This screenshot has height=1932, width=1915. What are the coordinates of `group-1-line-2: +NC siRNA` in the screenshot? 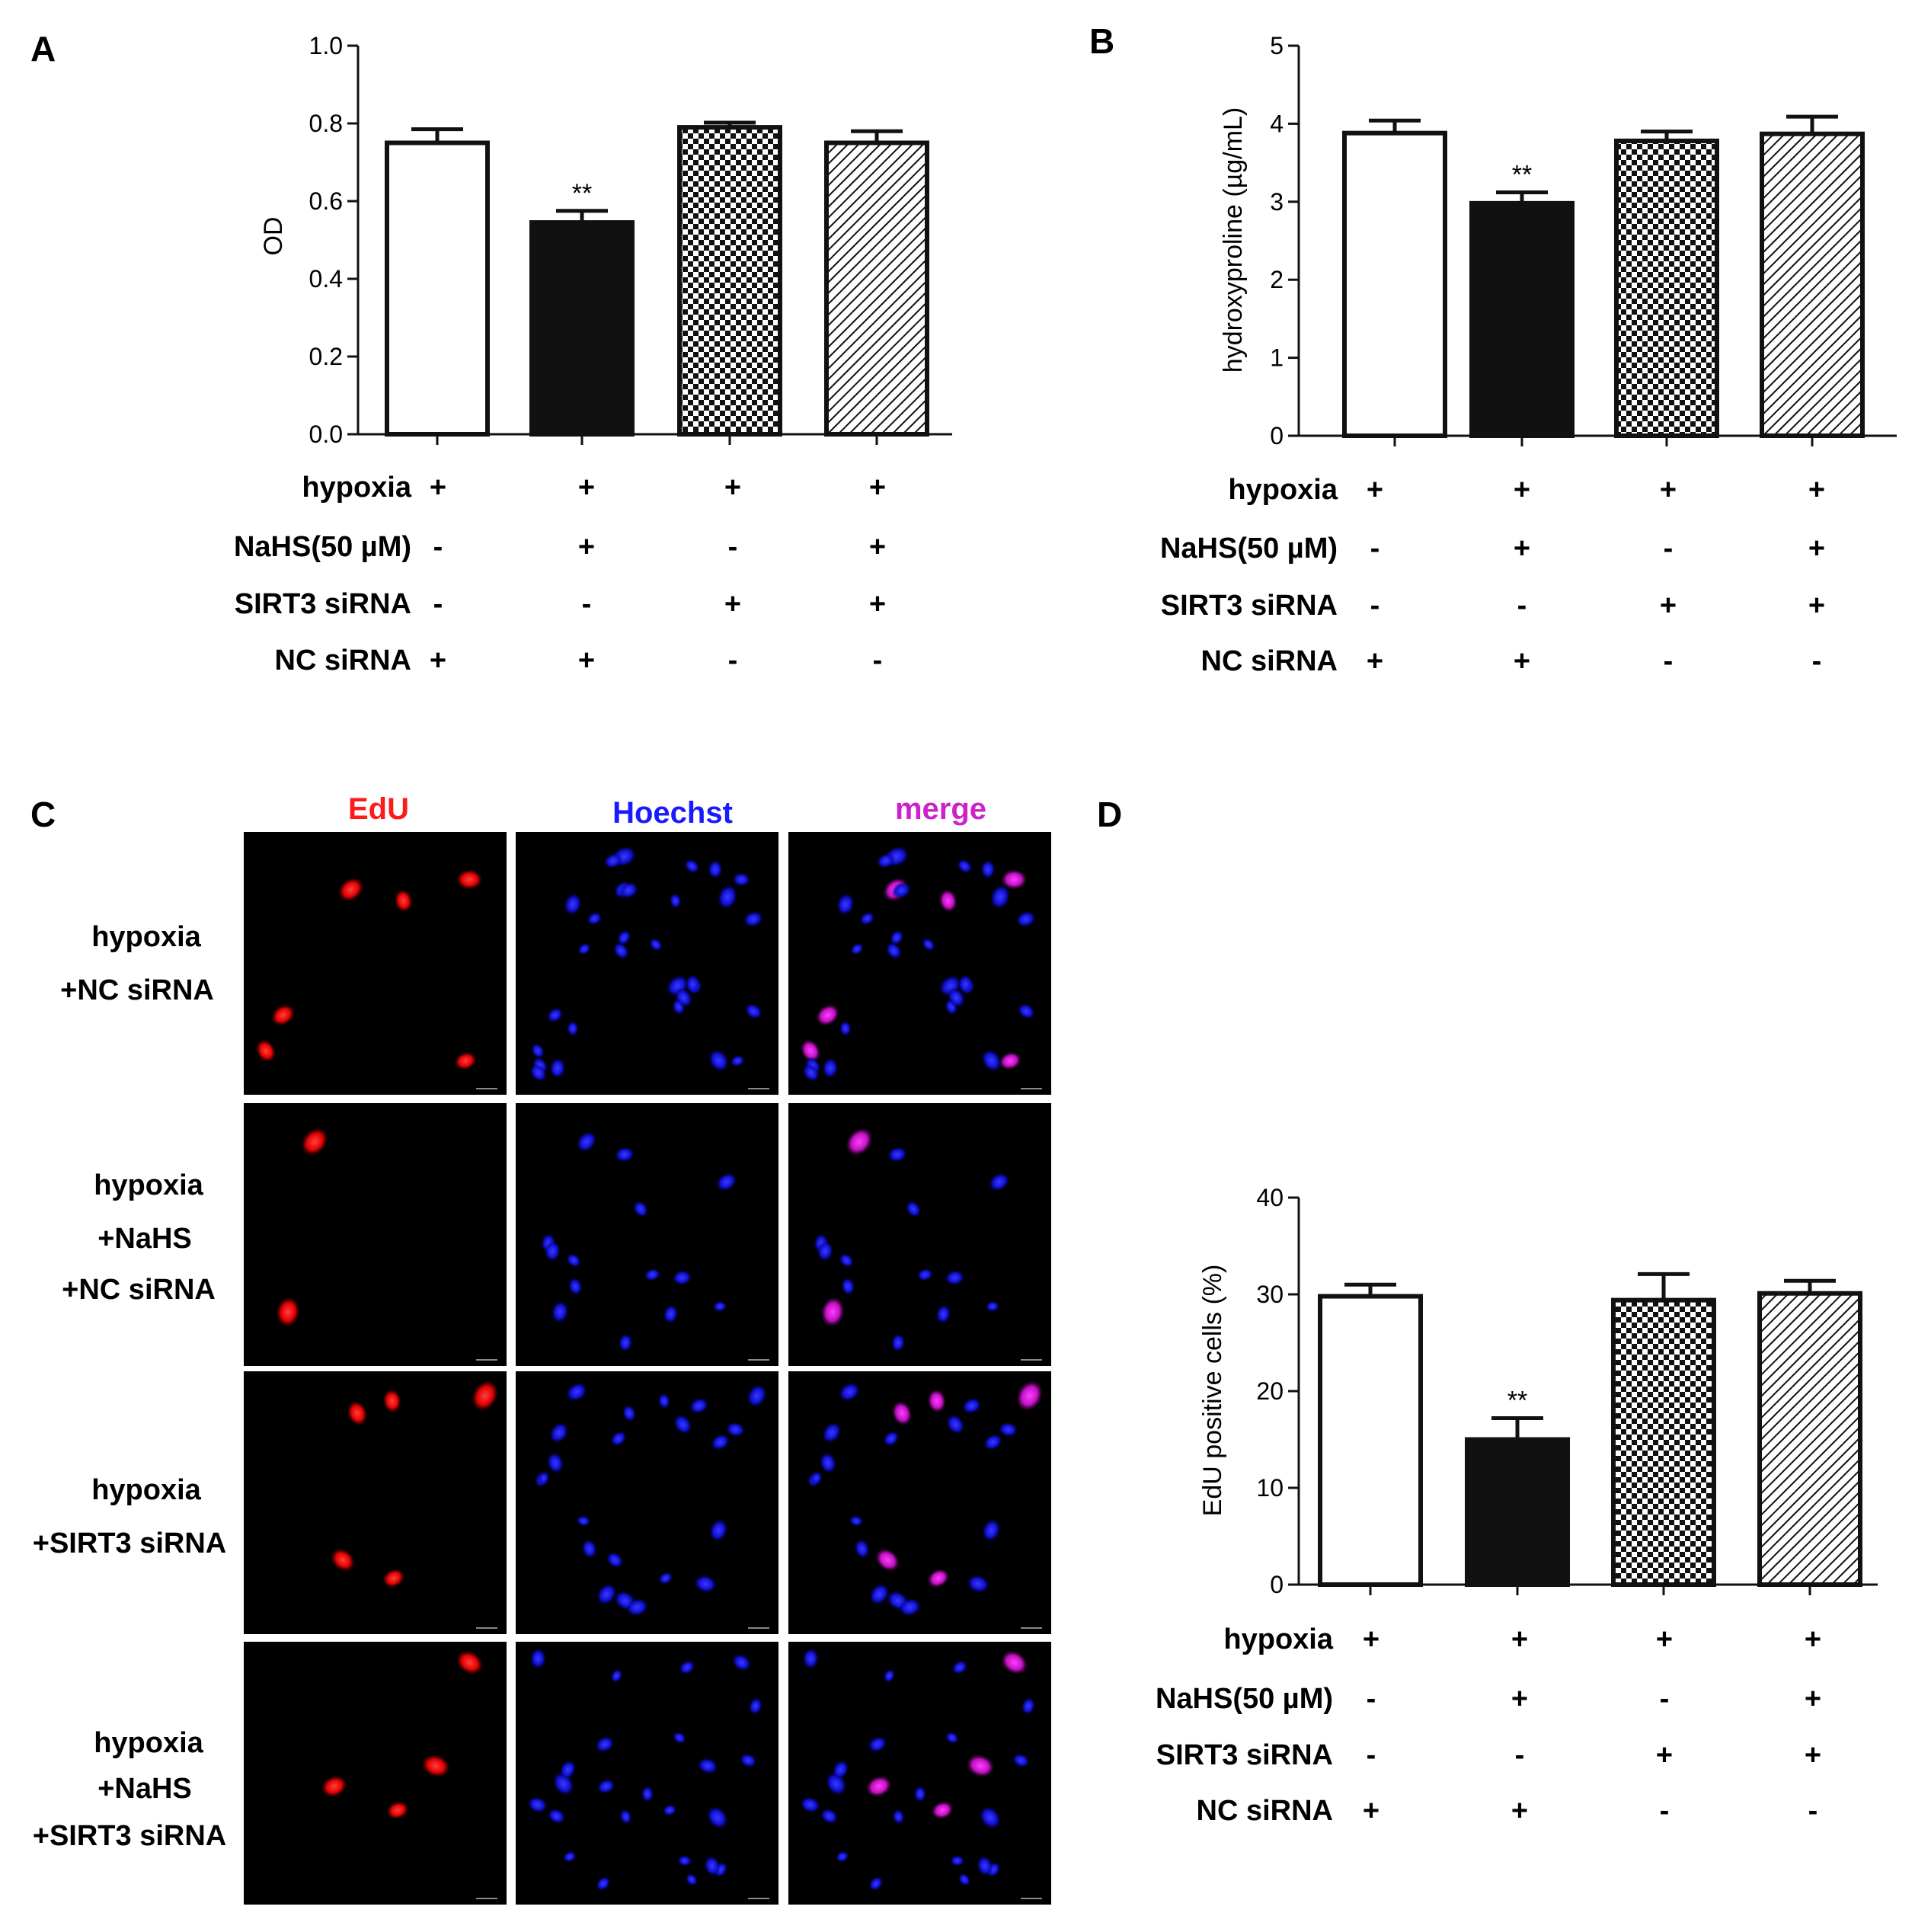 It's located at (137, 990).